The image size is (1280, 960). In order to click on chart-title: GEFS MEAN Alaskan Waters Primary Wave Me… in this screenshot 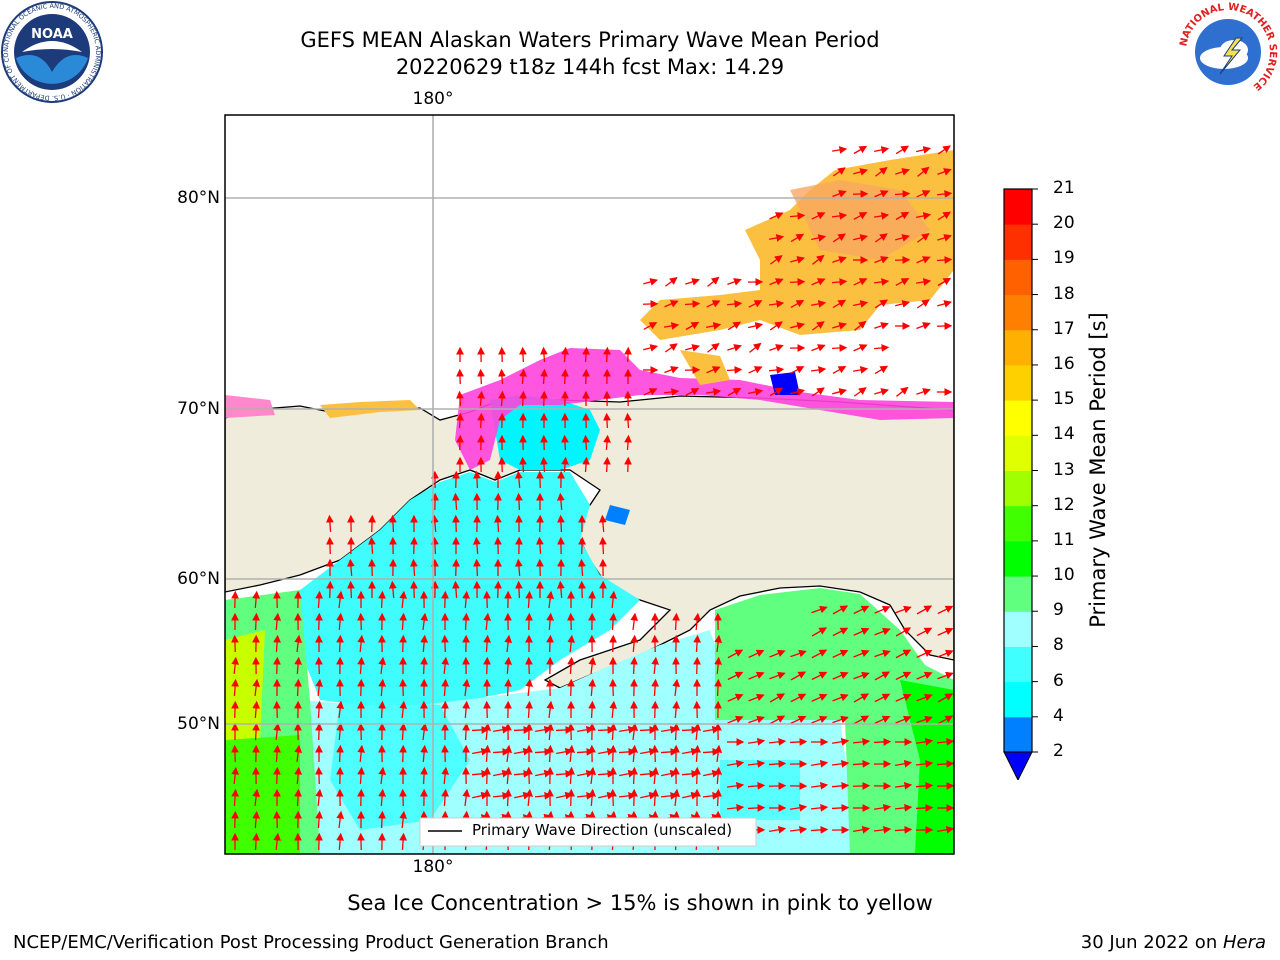, I will do `click(590, 40)`.